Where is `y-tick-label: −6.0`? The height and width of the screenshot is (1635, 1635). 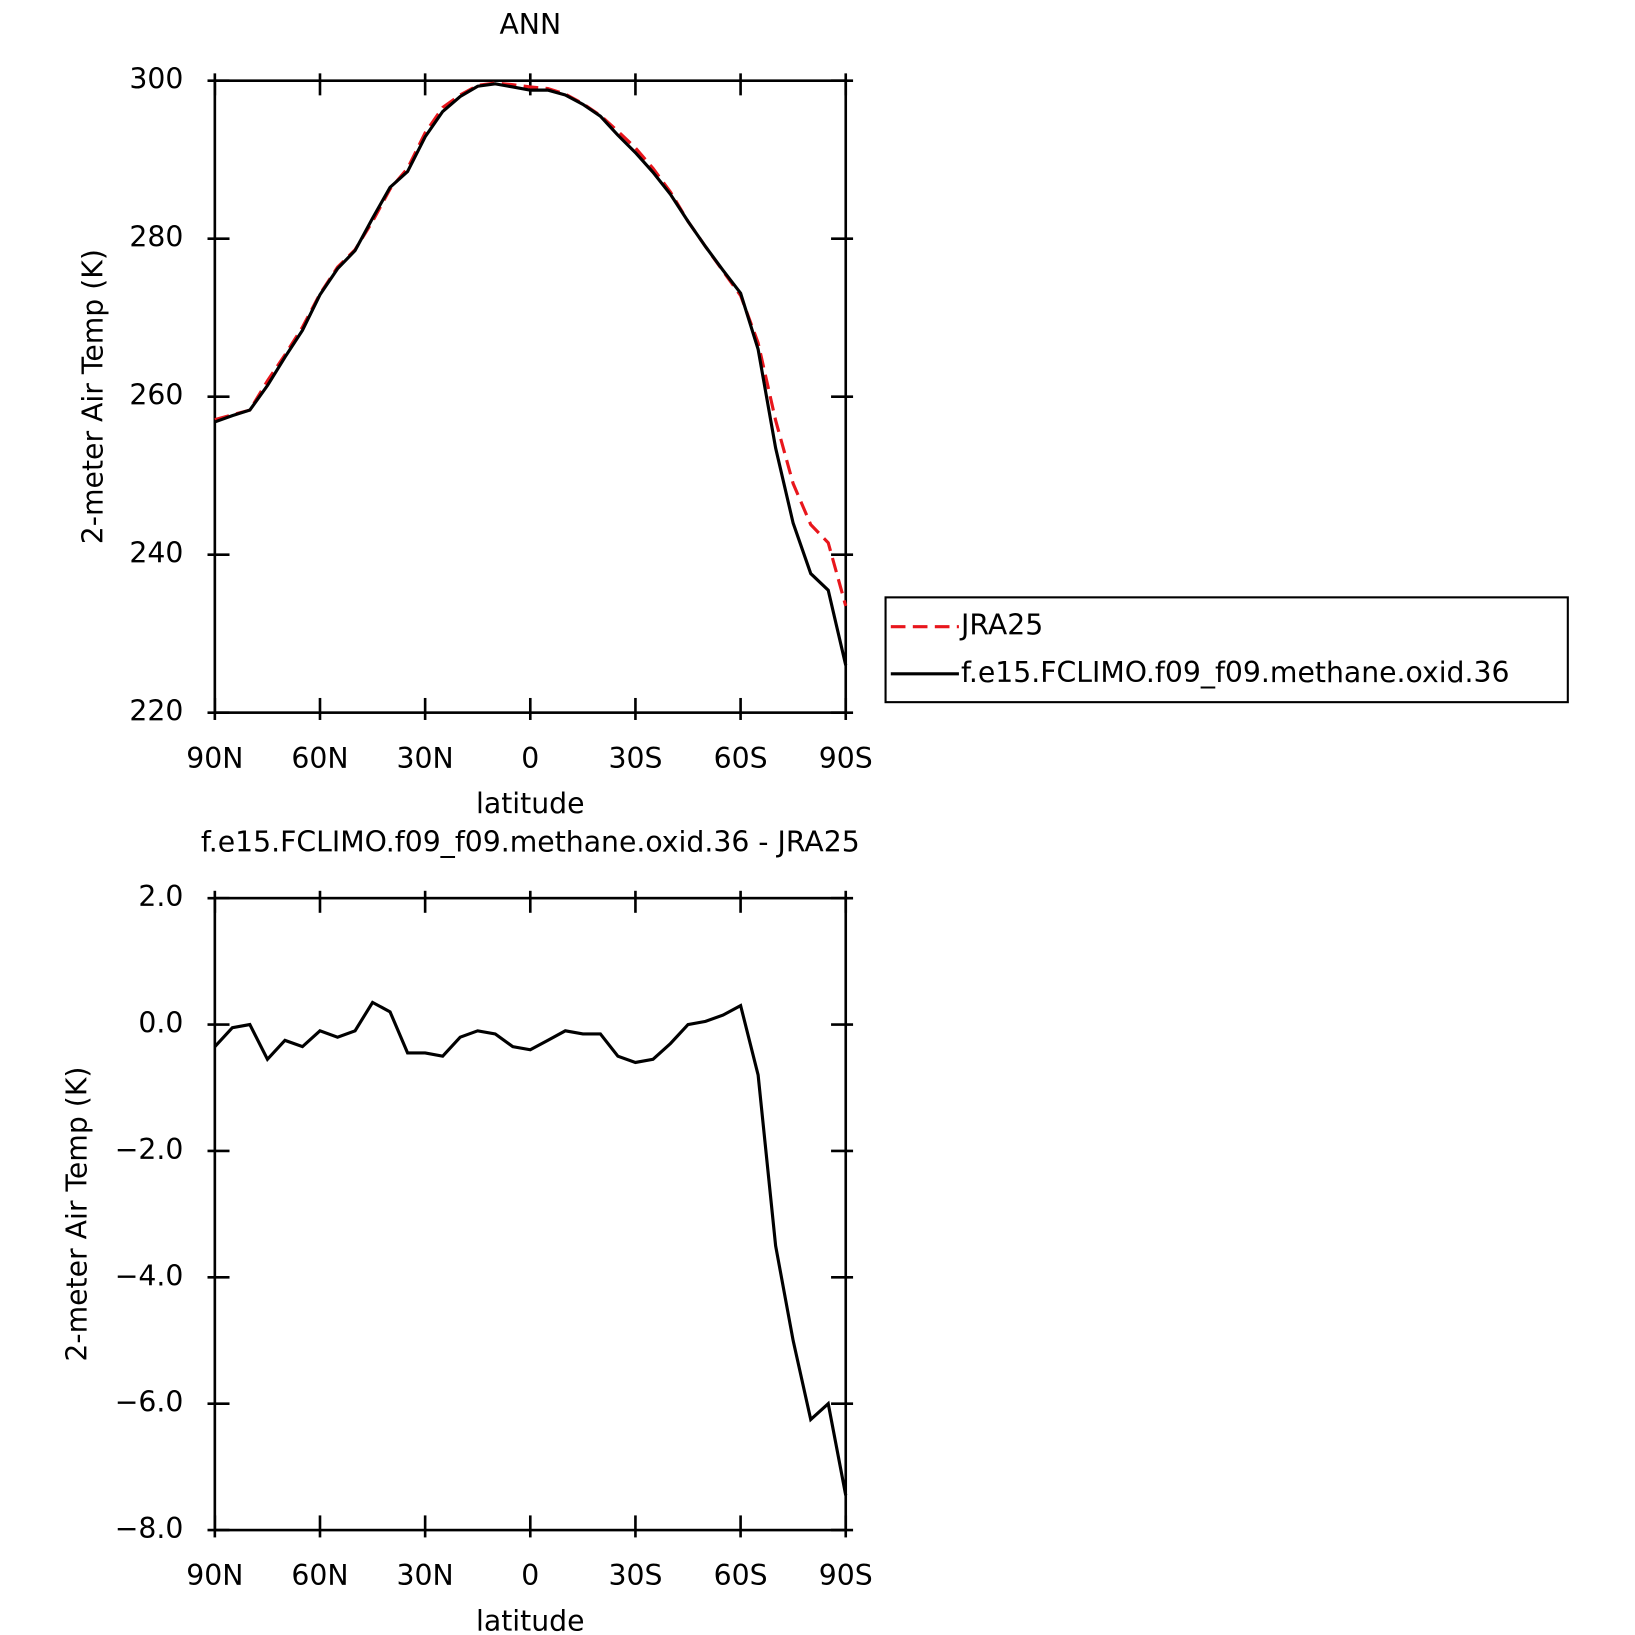
y-tick-label: −6.0 is located at coordinates (149, 1402).